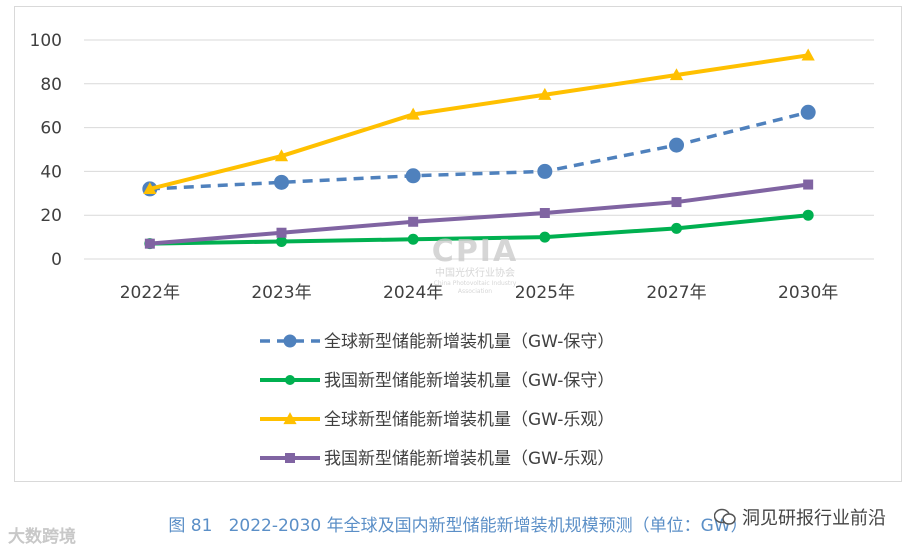 This screenshot has height=552, width=916. Describe the element at coordinates (475, 251) in the screenshot. I see `watermark-logo: CPIA` at that location.